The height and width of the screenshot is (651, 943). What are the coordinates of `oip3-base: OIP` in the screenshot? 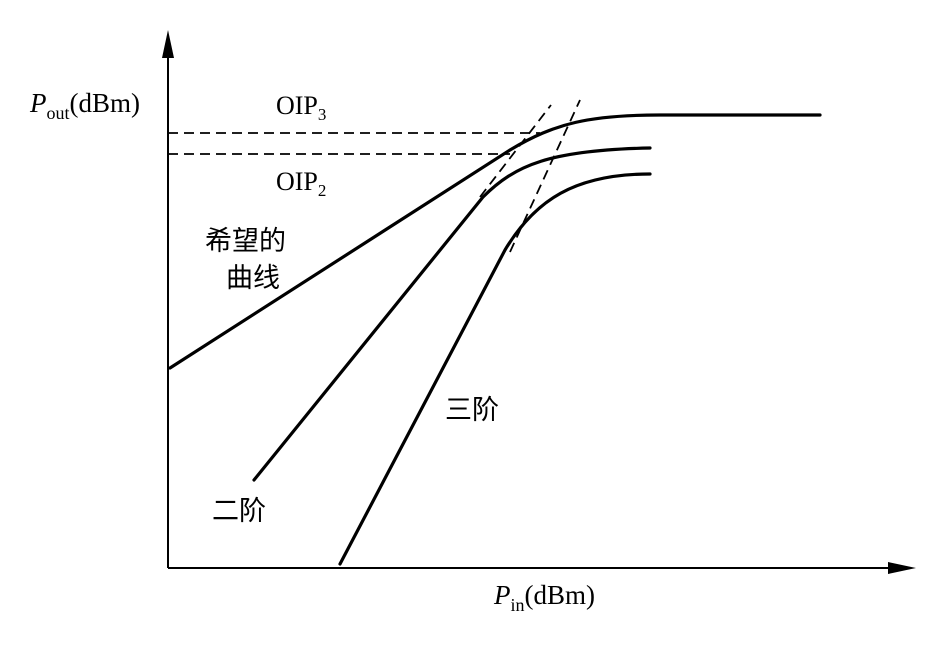 It's located at (297, 105).